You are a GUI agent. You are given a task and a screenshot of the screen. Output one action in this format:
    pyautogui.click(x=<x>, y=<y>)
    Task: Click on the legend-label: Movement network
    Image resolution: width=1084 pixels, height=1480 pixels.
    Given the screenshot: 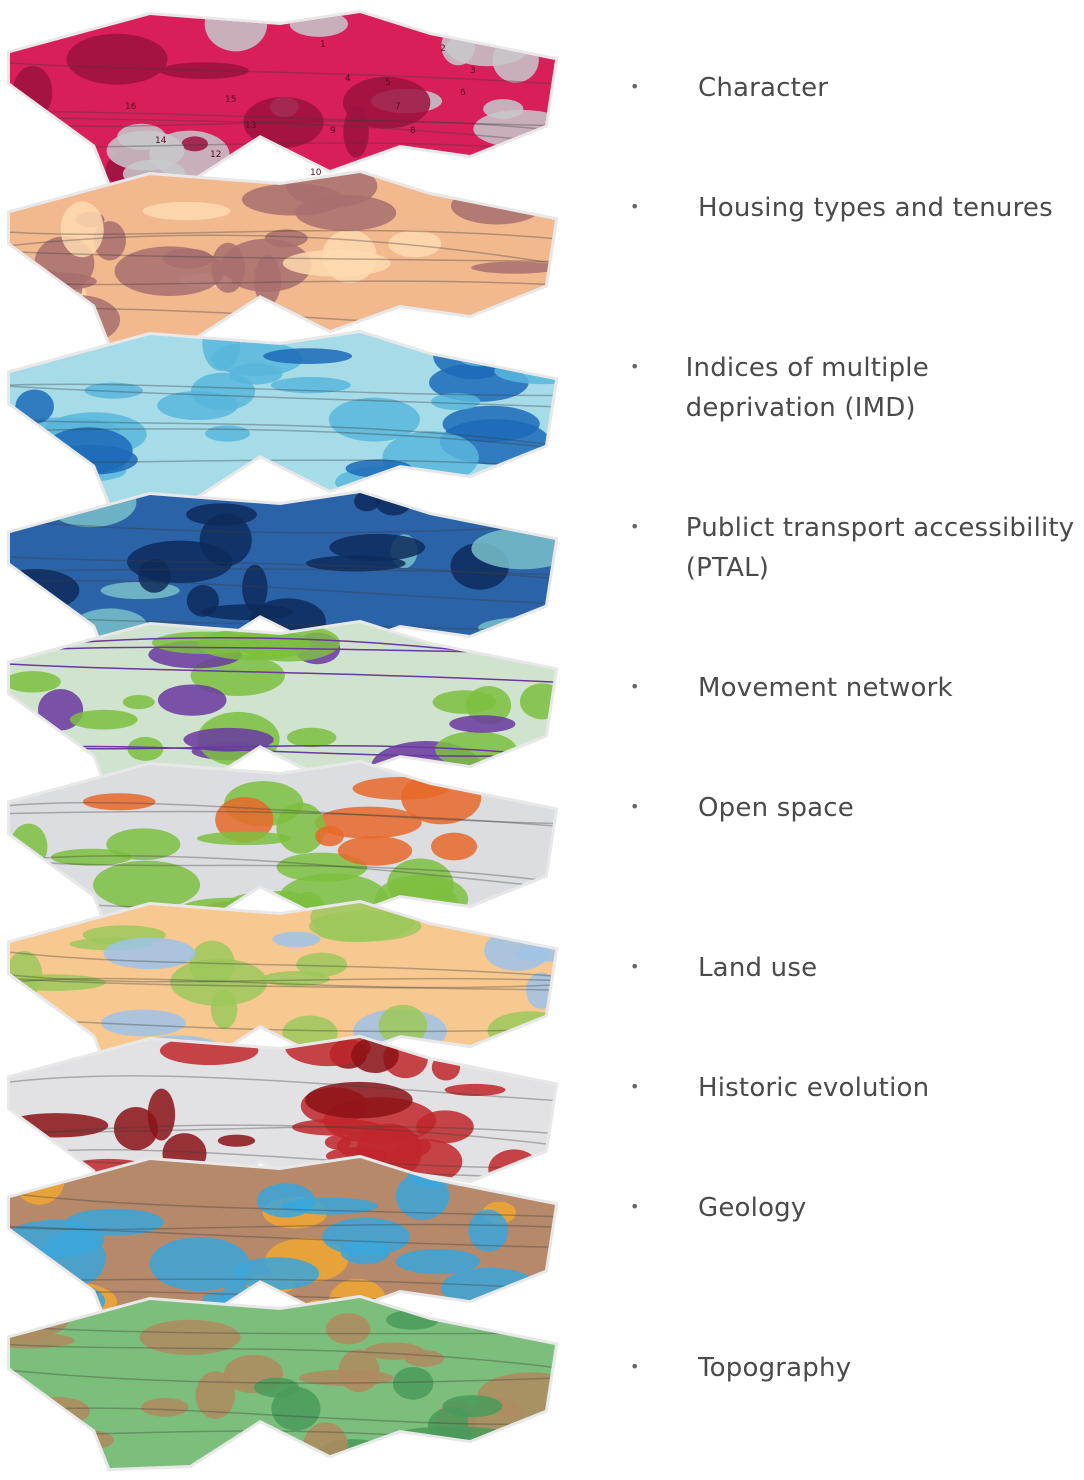 What is the action you would take?
    pyautogui.click(x=825, y=688)
    